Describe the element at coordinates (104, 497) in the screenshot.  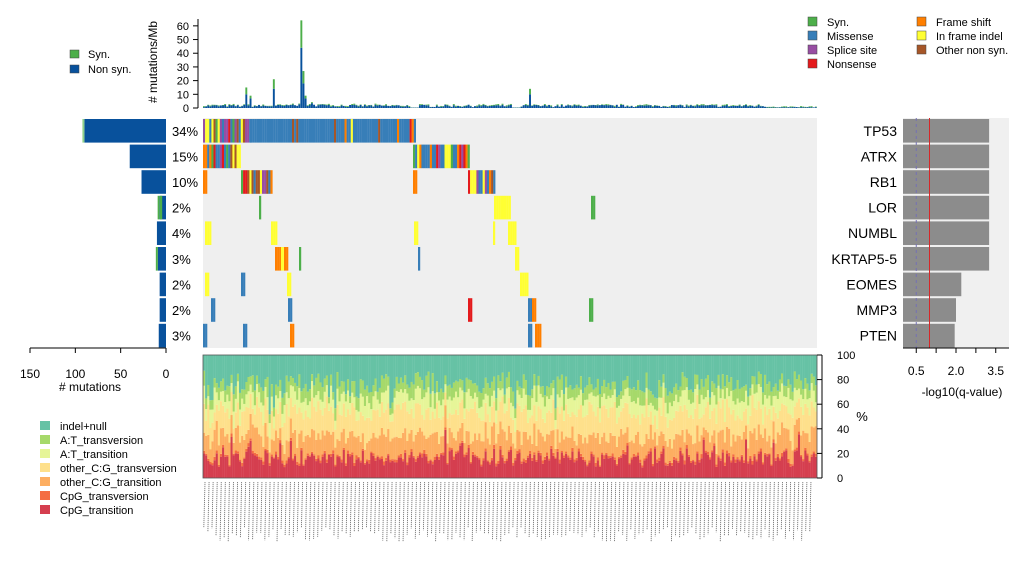
I see `spectrum-legend-cpg-transversion-label: CpG_transversion` at that location.